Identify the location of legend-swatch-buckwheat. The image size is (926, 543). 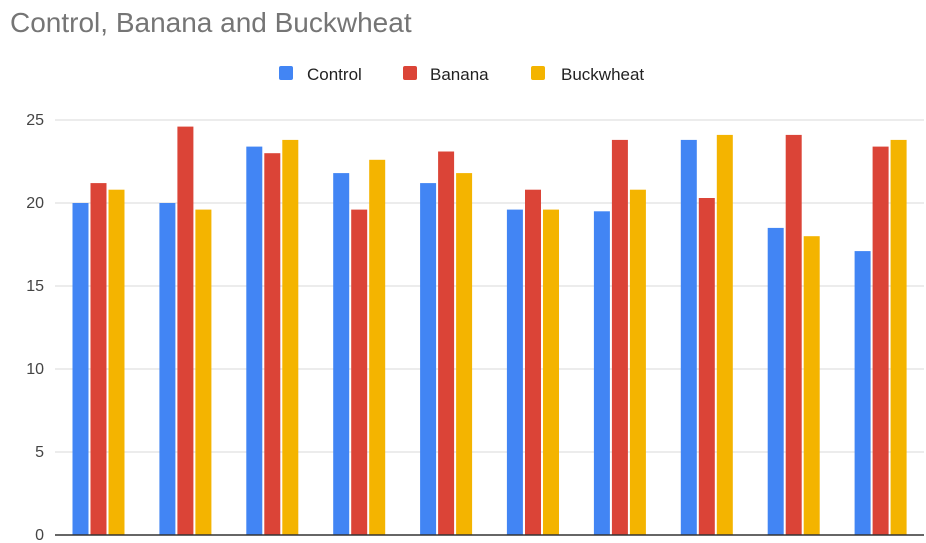
(538, 73).